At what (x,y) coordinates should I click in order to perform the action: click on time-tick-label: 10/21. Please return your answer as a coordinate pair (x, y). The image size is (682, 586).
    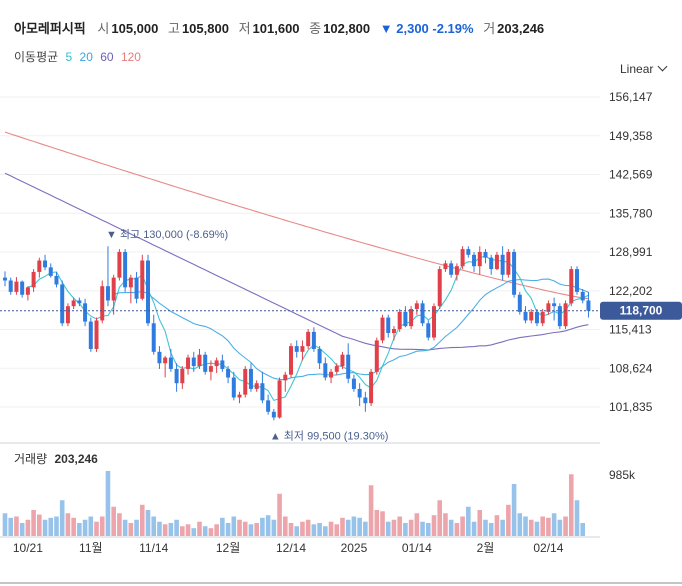
    Looking at the image, I should click on (28, 548).